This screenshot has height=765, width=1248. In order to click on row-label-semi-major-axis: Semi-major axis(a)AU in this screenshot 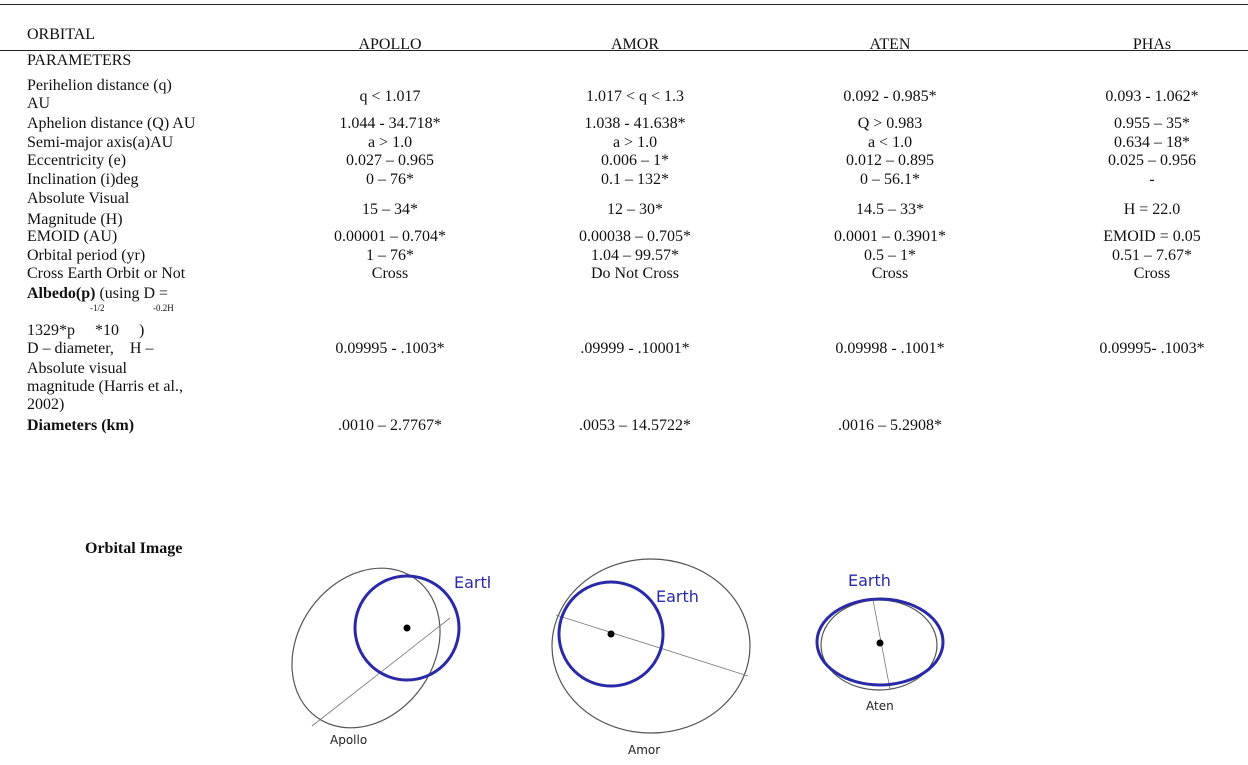, I will do `click(100, 142)`.